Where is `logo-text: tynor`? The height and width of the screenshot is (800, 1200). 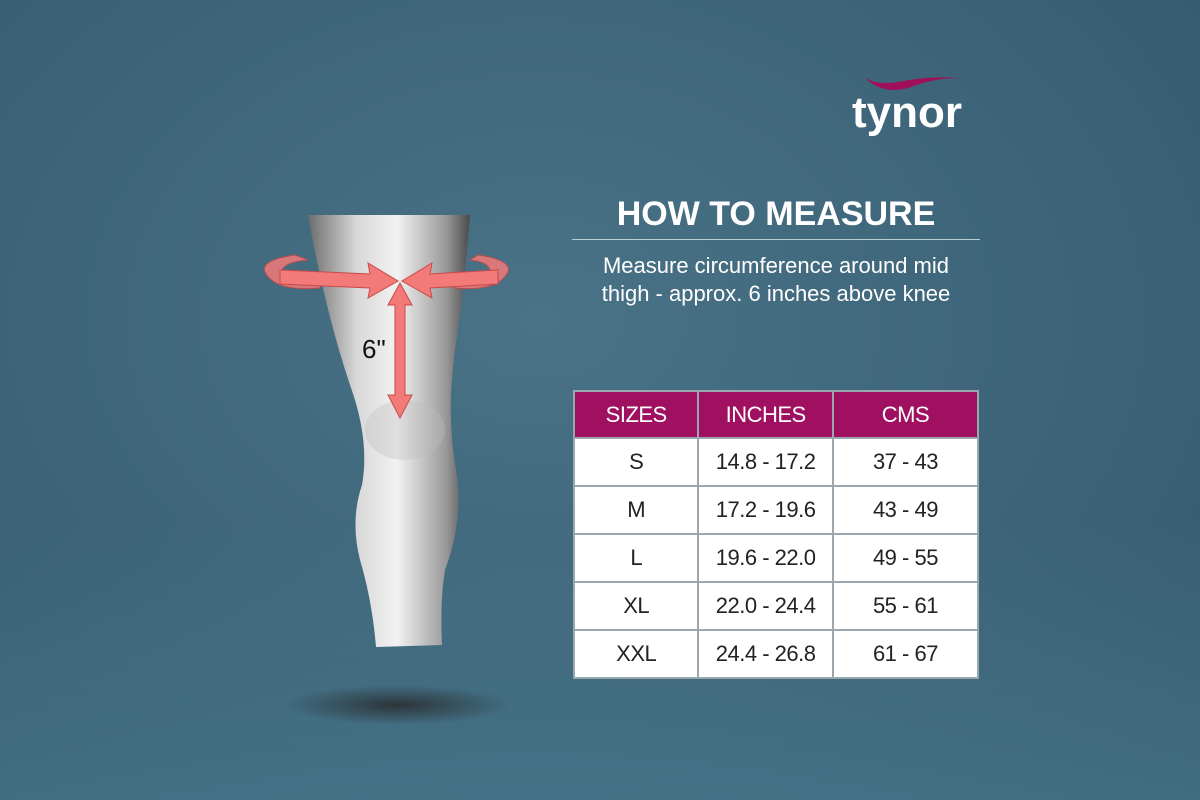 logo-text: tynor is located at coordinates (907, 112).